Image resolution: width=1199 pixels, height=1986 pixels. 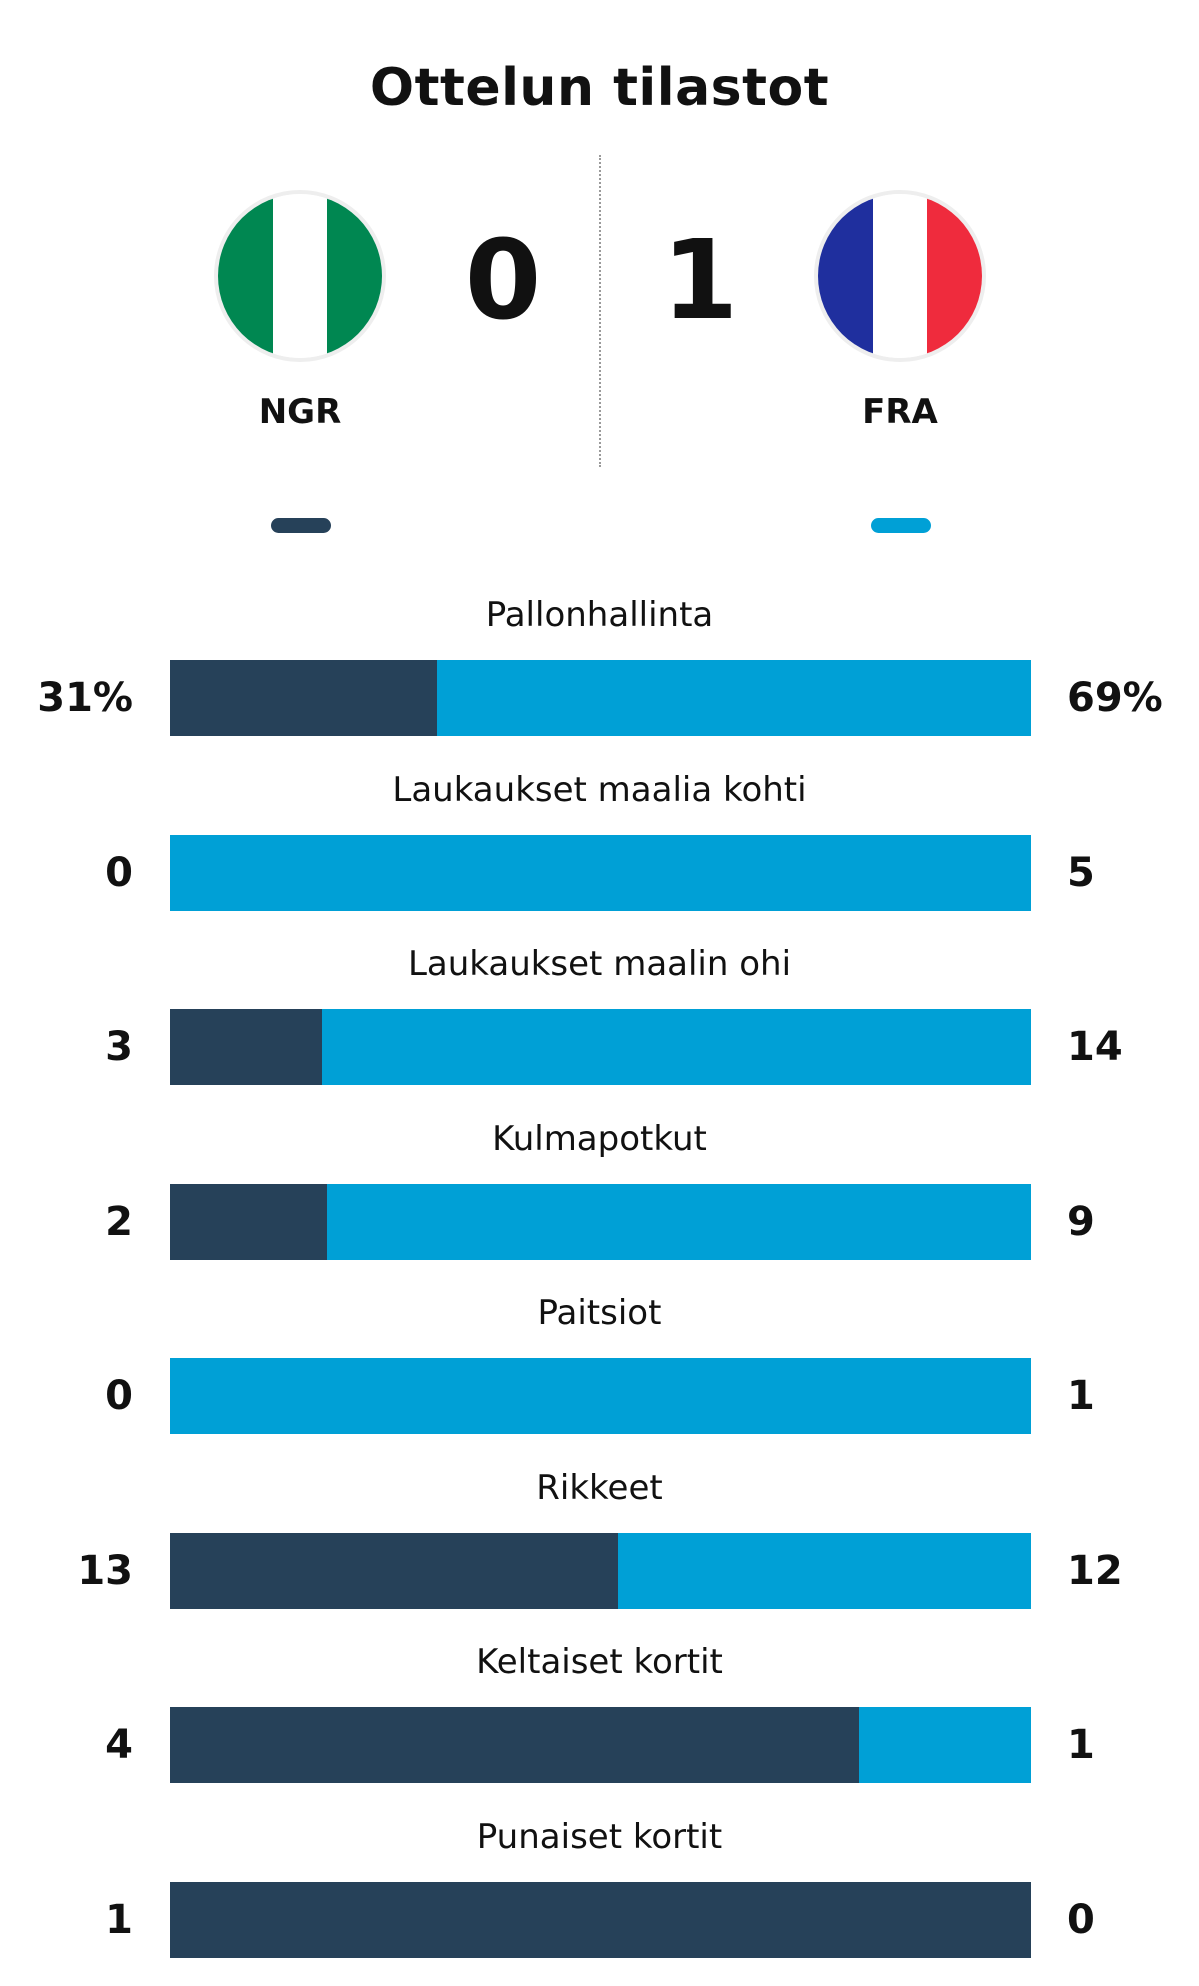 What do you see at coordinates (599, 789) in the screenshot?
I see `stat-label: Laukaukset maalia kohti` at bounding box center [599, 789].